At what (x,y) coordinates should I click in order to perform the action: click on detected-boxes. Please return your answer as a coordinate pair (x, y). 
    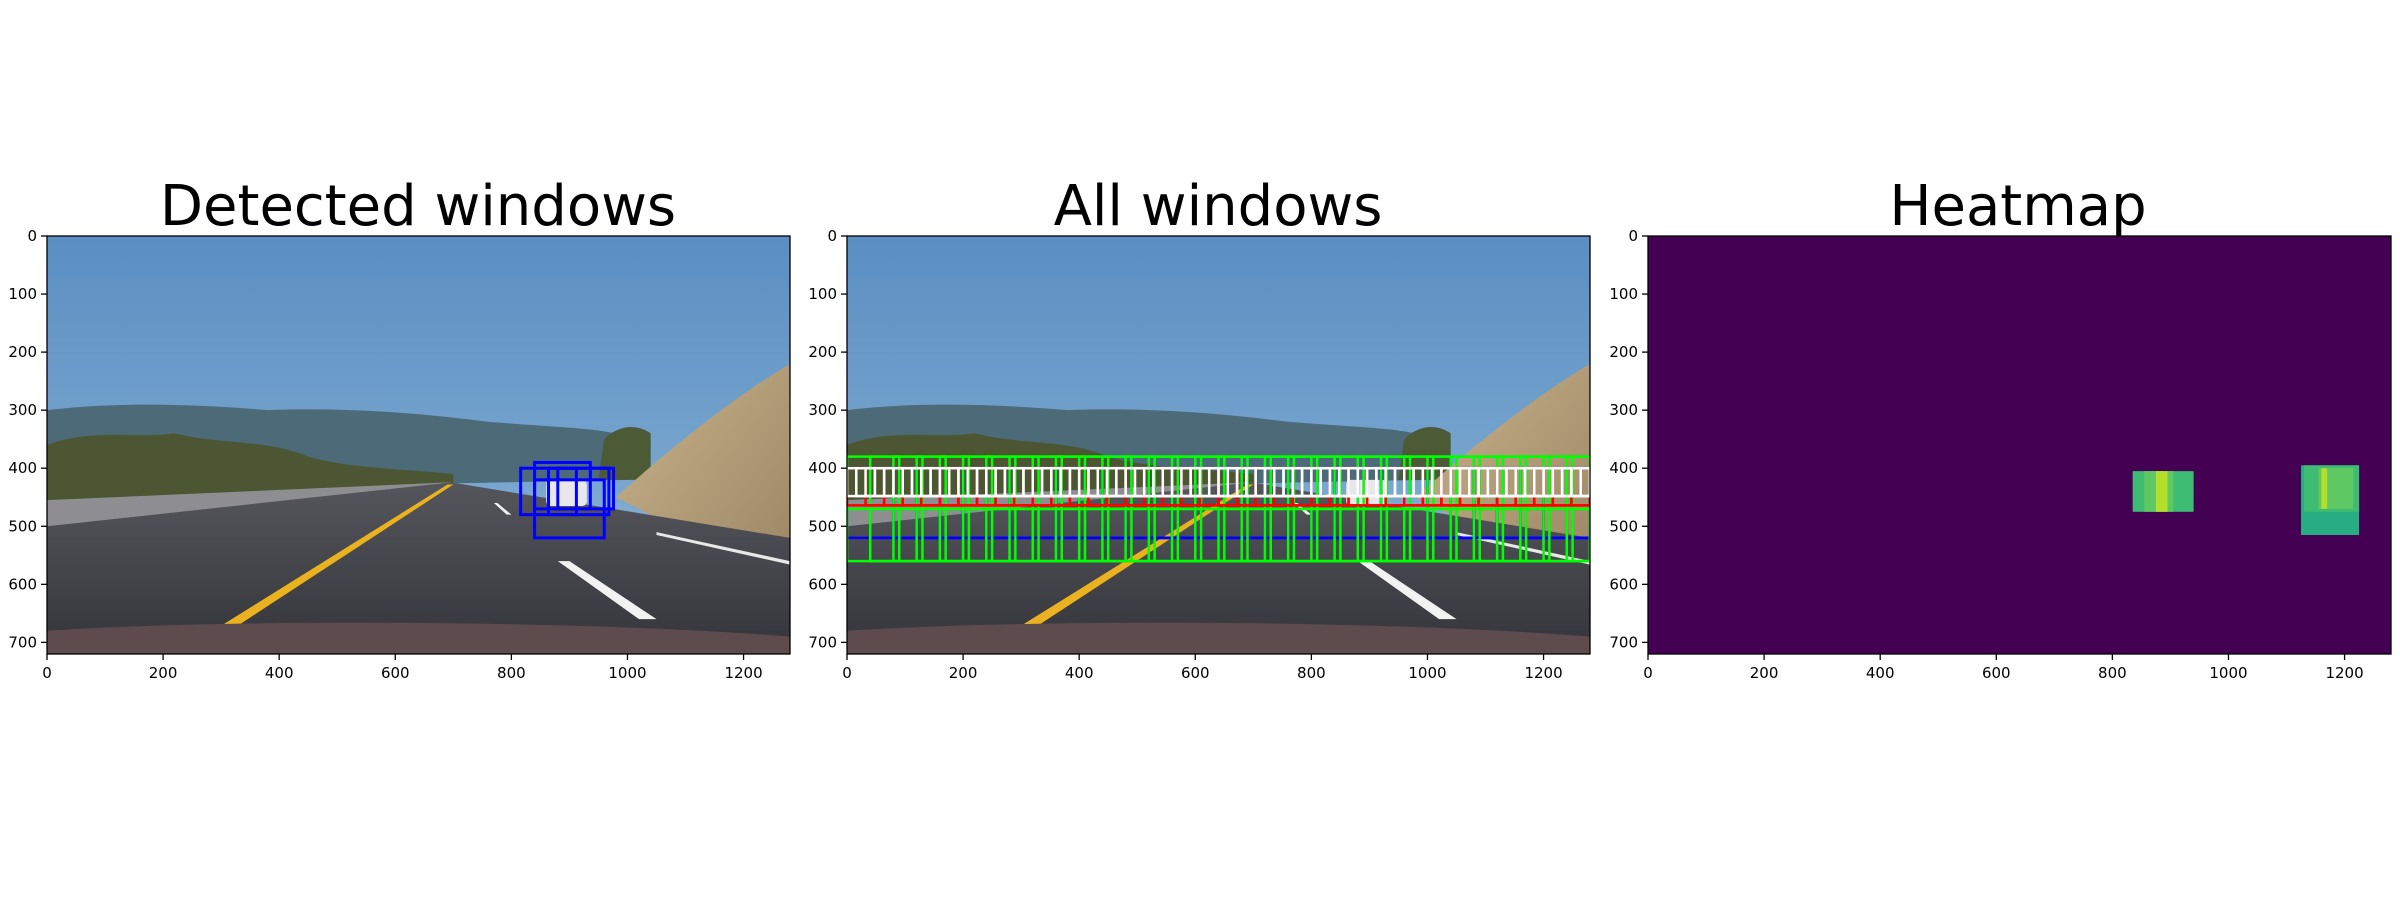
    Looking at the image, I should click on (567, 500).